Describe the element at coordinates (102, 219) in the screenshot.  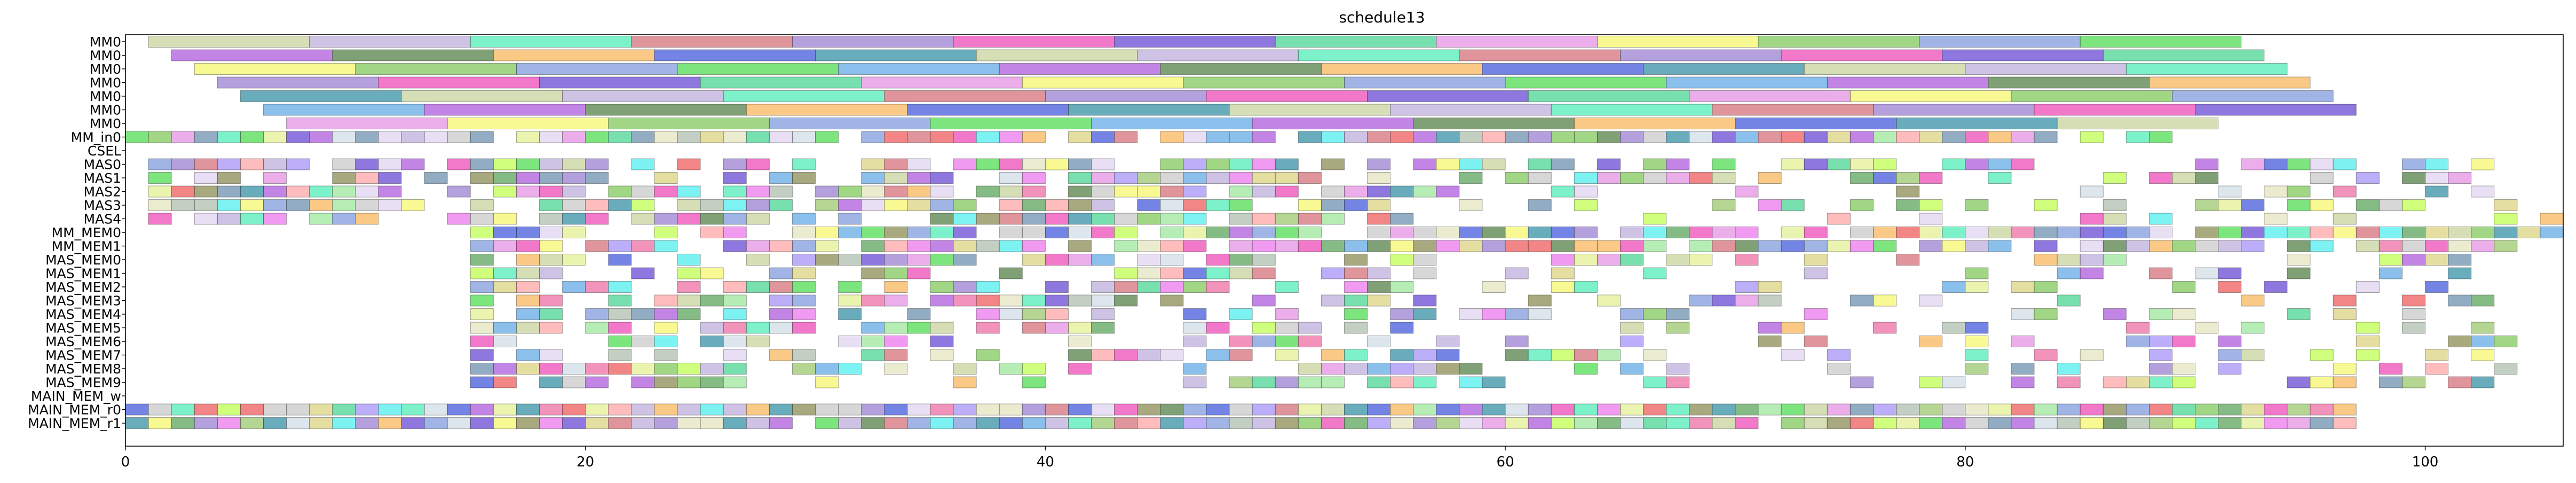
I see `y-tick-label: MAS4` at that location.